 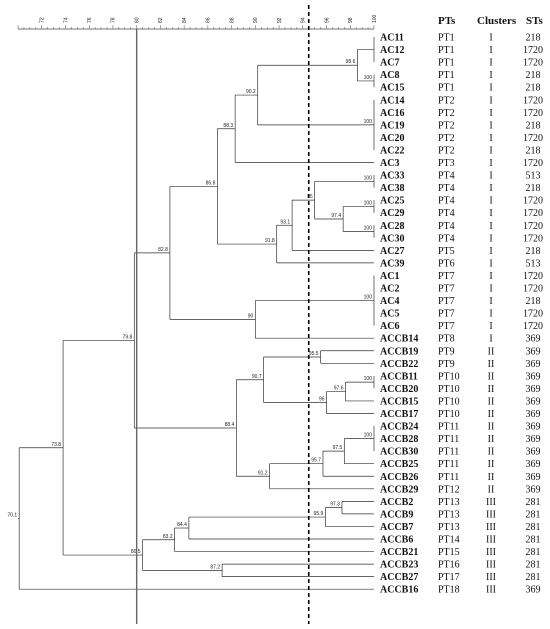 What do you see at coordinates (392, 213) in the screenshot?
I see `strain-name: AC29` at bounding box center [392, 213].